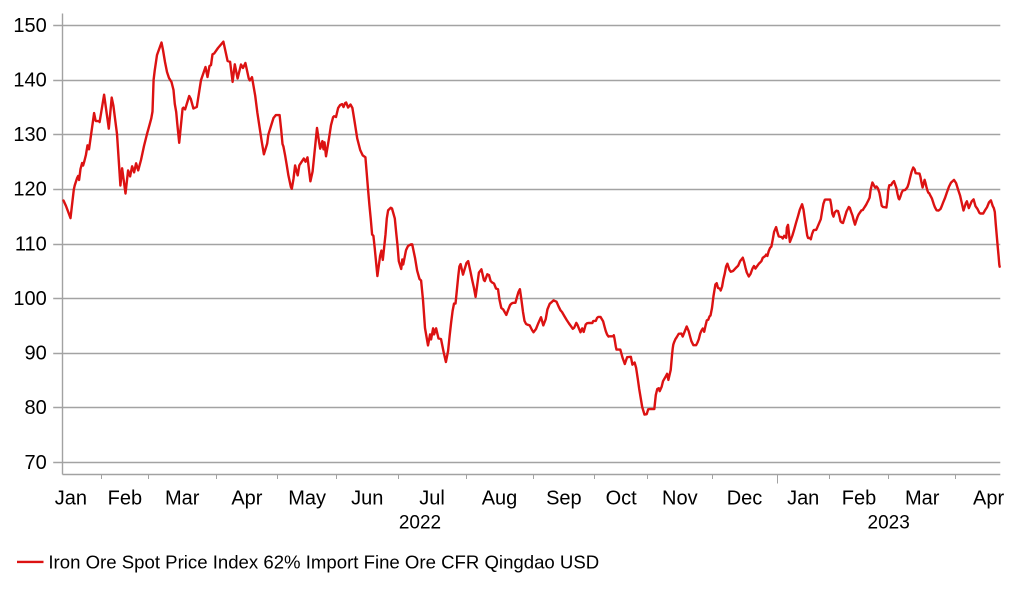 This screenshot has width=1022, height=602. What do you see at coordinates (29, 26) in the screenshot?
I see `svg-text: 150` at bounding box center [29, 26].